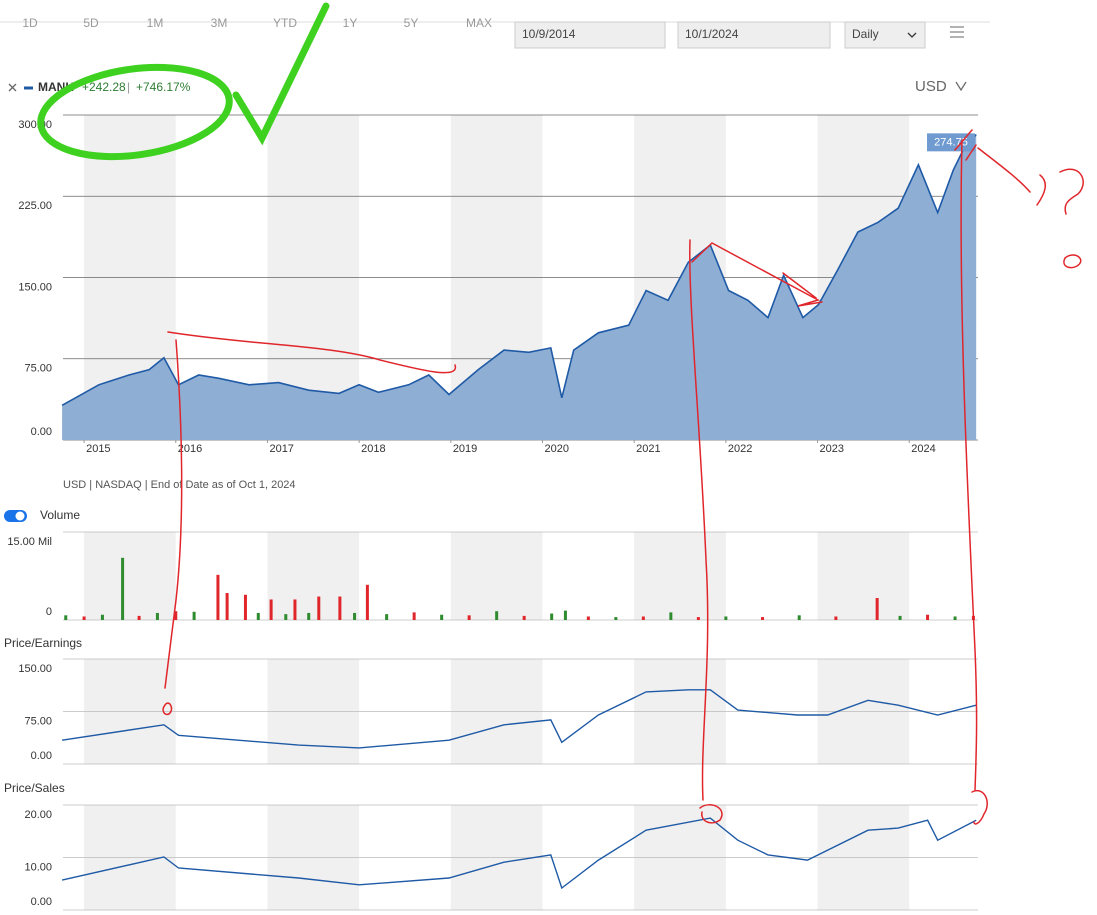 This screenshot has width=1097, height=915. I want to click on range-button: 1M, so click(155, 23).